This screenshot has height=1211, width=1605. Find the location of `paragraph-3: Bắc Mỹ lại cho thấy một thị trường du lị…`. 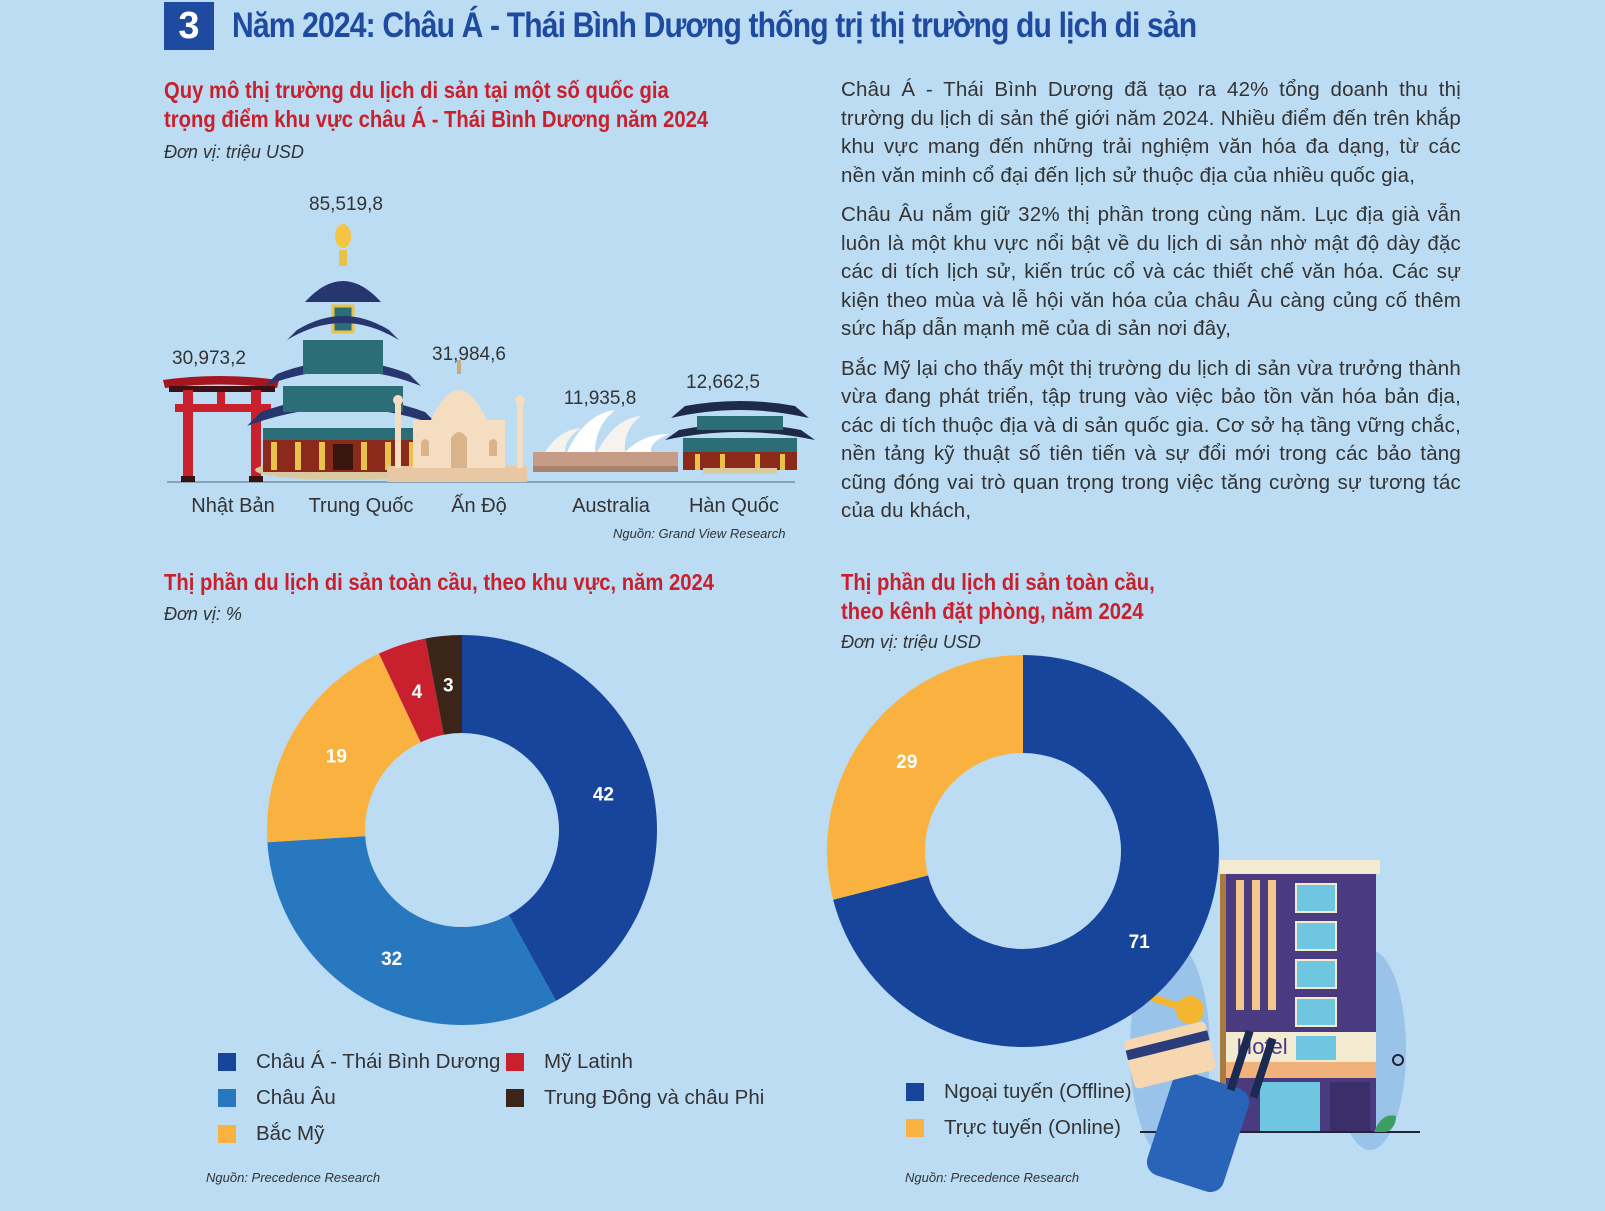

paragraph-3: Bắc Mỹ lại cho thấy một thị trường du lị… is located at coordinates (1151, 439).